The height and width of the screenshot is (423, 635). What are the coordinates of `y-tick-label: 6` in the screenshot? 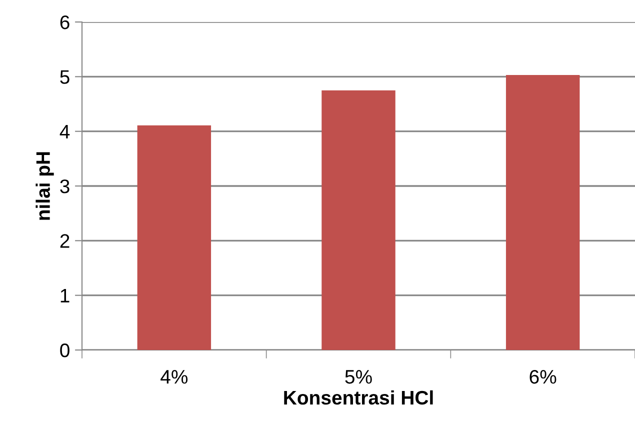 It's located at (65, 22).